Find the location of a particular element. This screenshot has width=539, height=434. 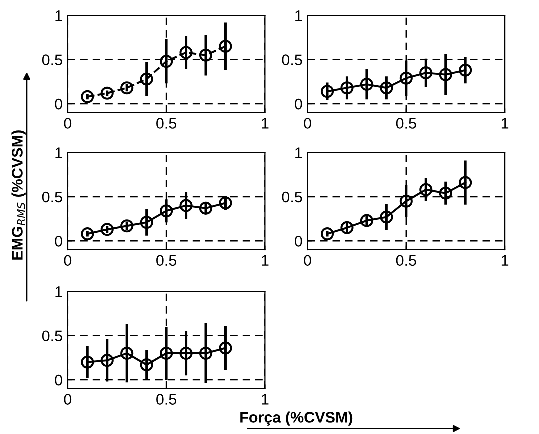

y-axis-title: EMG$_{RMS}$ (%CVSM) is located at coordinates (19, 195).